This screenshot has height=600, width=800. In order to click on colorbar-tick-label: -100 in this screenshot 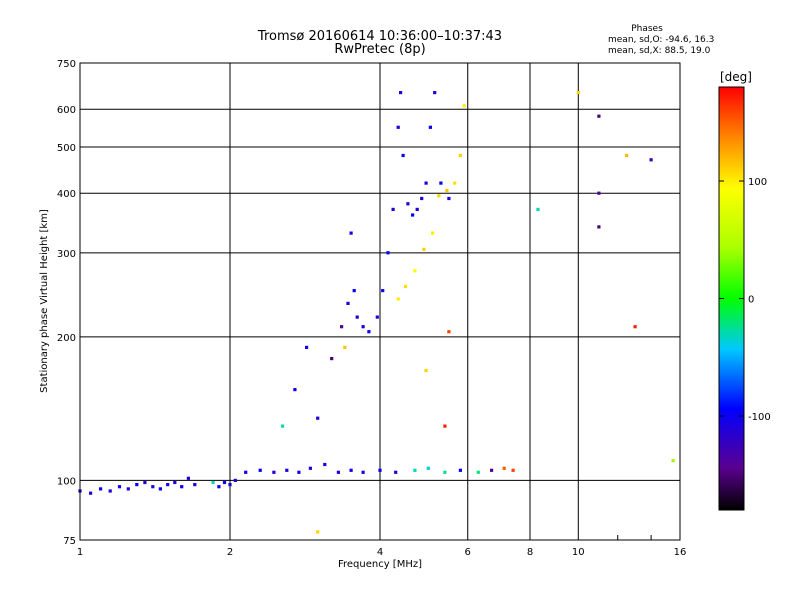, I will do `click(759, 417)`.